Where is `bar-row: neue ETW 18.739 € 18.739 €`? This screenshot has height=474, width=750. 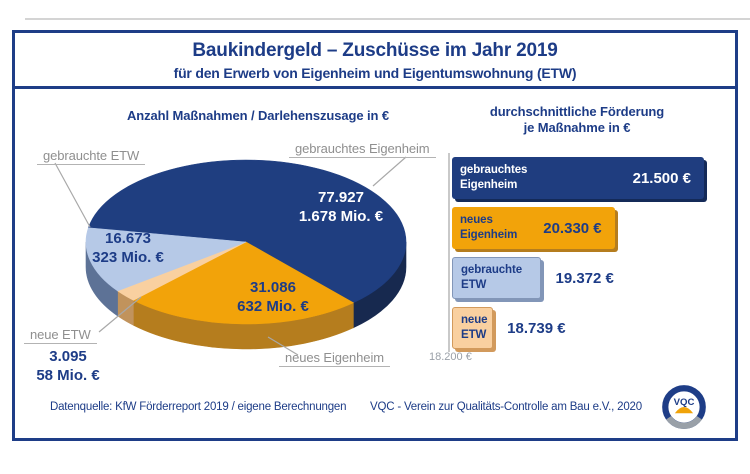
bar-row: neue ETW 18.739 € 18.739 € is located at coordinates (578, 328).